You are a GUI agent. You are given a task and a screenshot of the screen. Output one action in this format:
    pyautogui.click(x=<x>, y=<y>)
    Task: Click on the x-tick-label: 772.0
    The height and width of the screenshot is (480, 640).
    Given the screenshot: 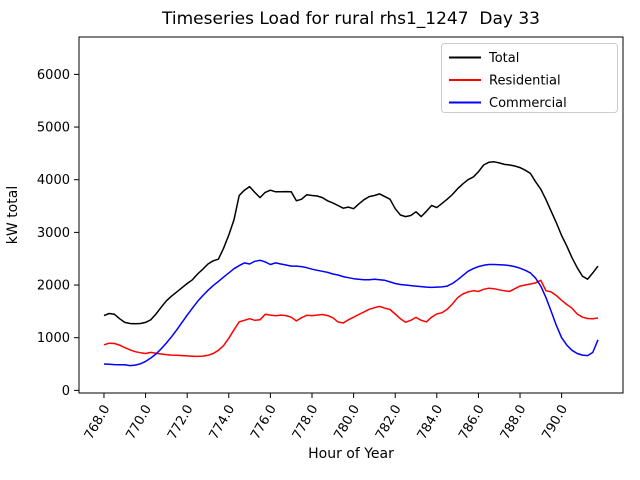 What is the action you would take?
    pyautogui.click(x=181, y=423)
    